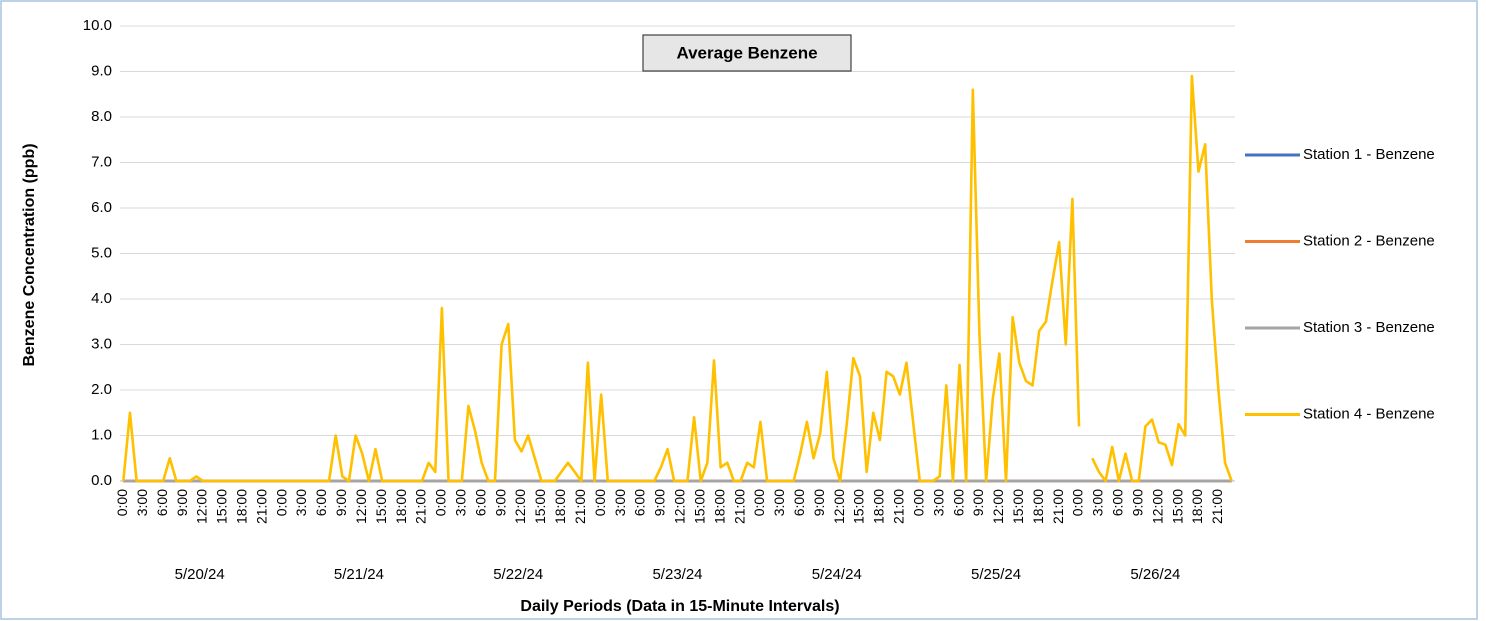  I want to click on y-tick-label: 1.0, so click(101, 434).